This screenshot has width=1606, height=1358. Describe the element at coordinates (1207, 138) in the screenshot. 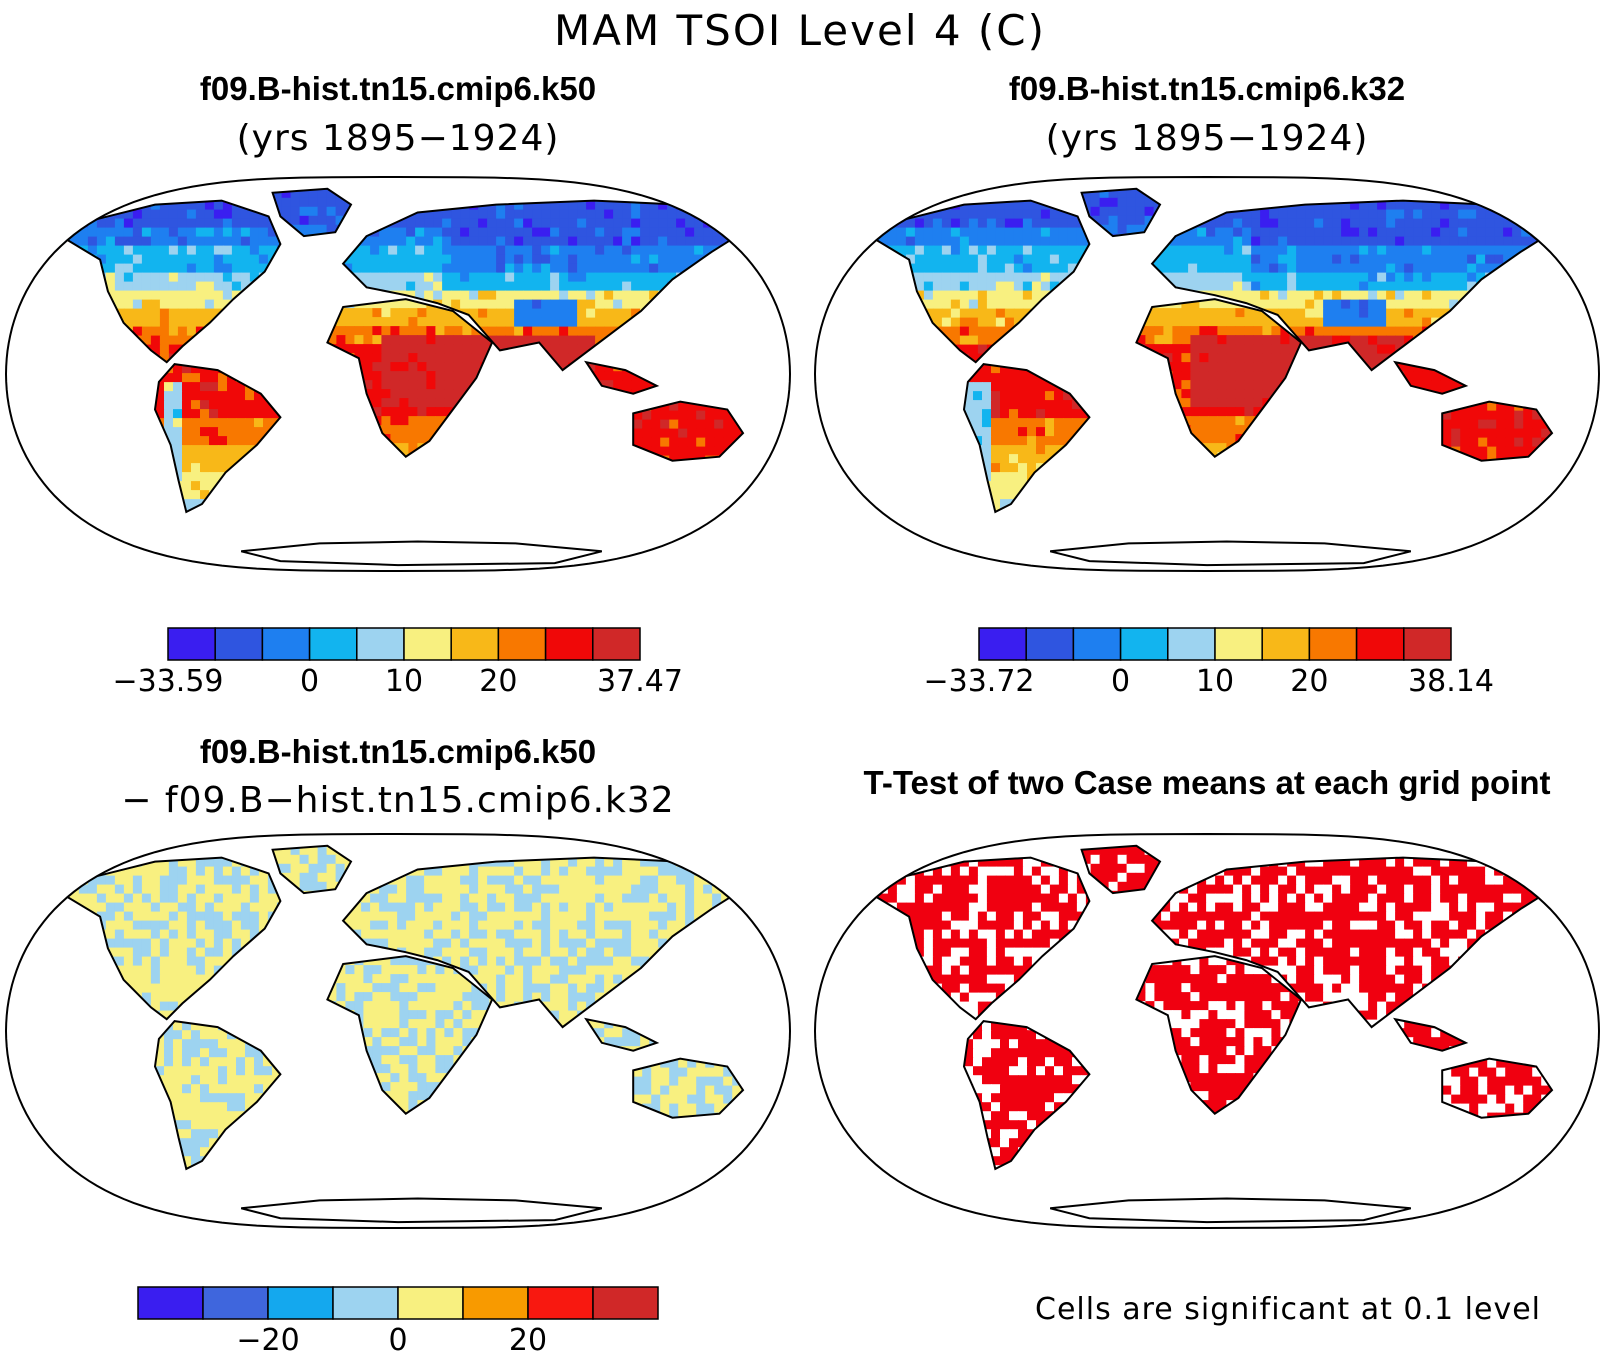

I see `panel-case2-subtitle: (yrs 1895−1924)` at that location.